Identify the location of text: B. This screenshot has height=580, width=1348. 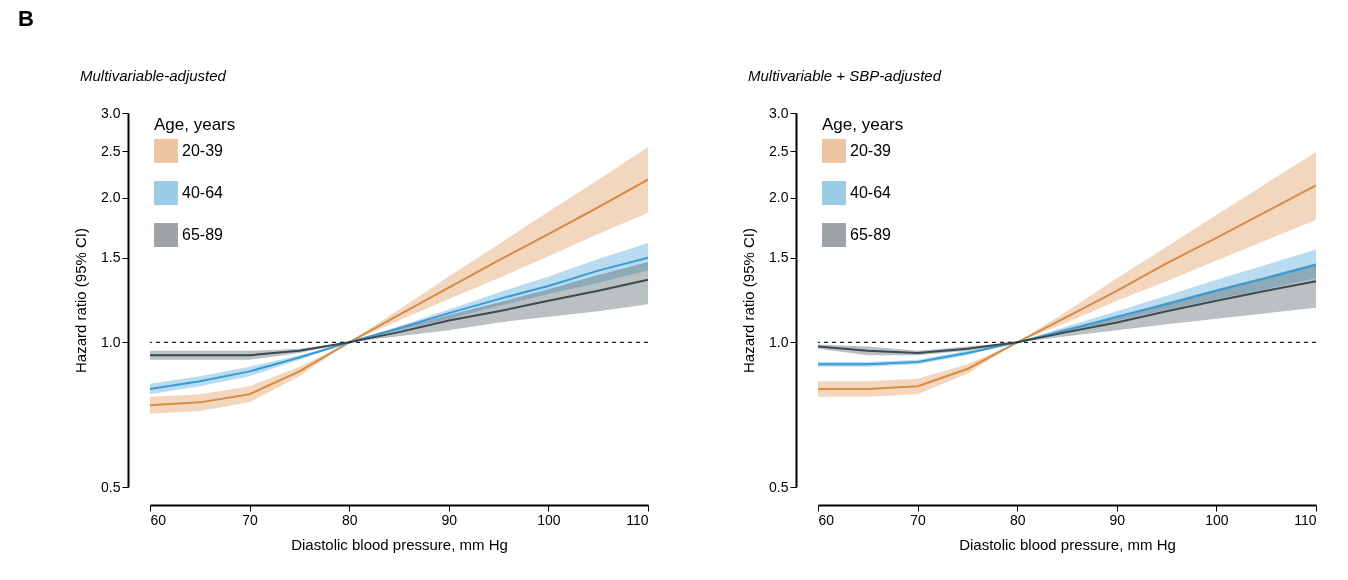
(26, 19).